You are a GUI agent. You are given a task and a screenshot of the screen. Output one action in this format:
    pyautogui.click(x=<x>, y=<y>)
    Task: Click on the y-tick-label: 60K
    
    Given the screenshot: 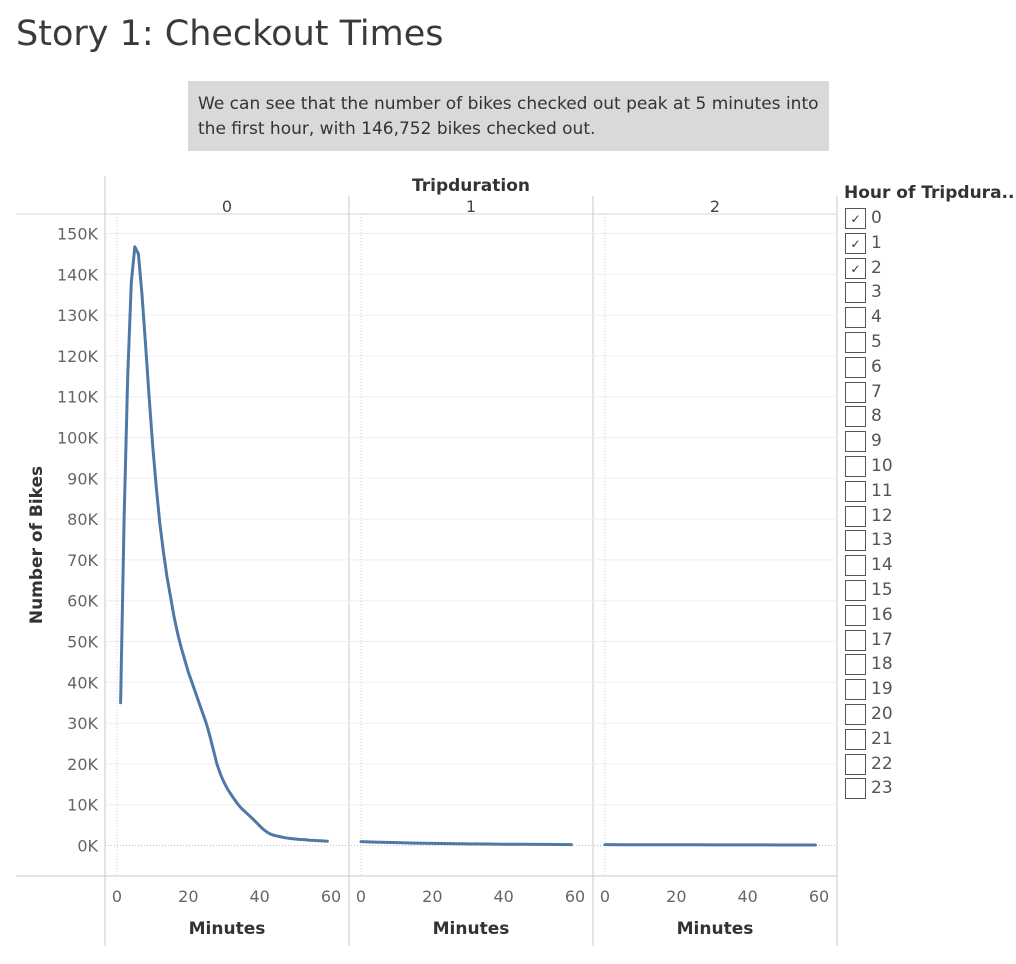 What is the action you would take?
    pyautogui.click(x=82, y=601)
    